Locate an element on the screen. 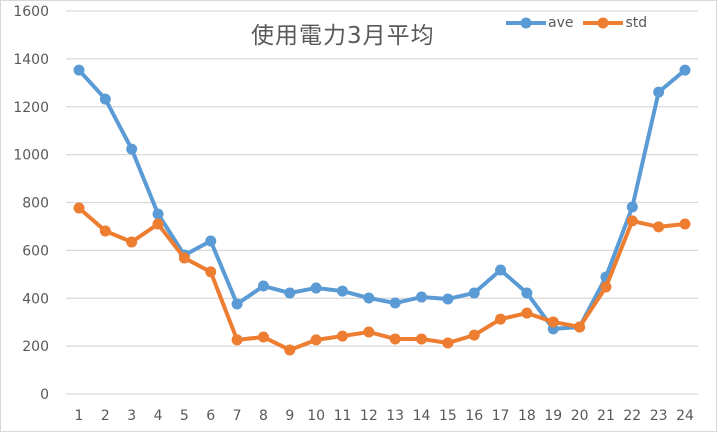  x-tick-label: 19 is located at coordinates (553, 416).